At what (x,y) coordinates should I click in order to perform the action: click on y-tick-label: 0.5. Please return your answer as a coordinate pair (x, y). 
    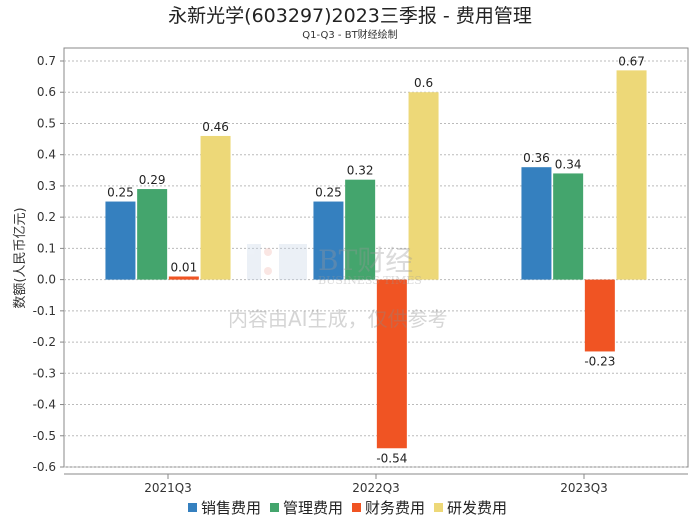
    Looking at the image, I should click on (46, 123).